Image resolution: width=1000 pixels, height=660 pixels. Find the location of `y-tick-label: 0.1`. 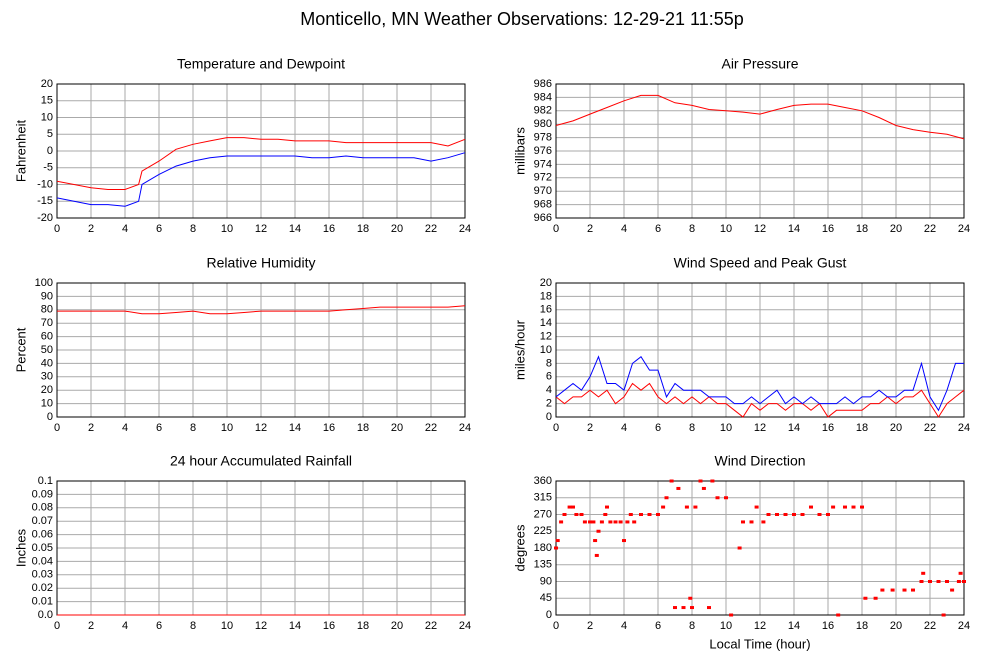

y-tick-label: 0.1 is located at coordinates (45, 481).